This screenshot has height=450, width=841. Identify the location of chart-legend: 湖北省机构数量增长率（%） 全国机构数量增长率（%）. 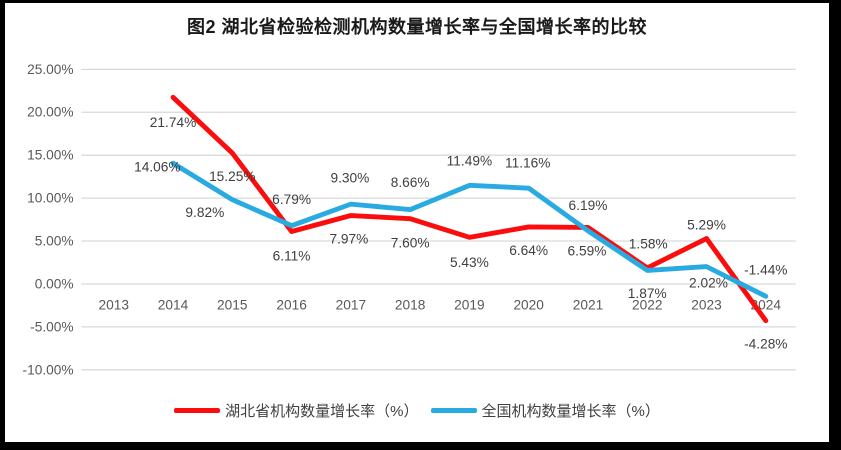
(417, 410).